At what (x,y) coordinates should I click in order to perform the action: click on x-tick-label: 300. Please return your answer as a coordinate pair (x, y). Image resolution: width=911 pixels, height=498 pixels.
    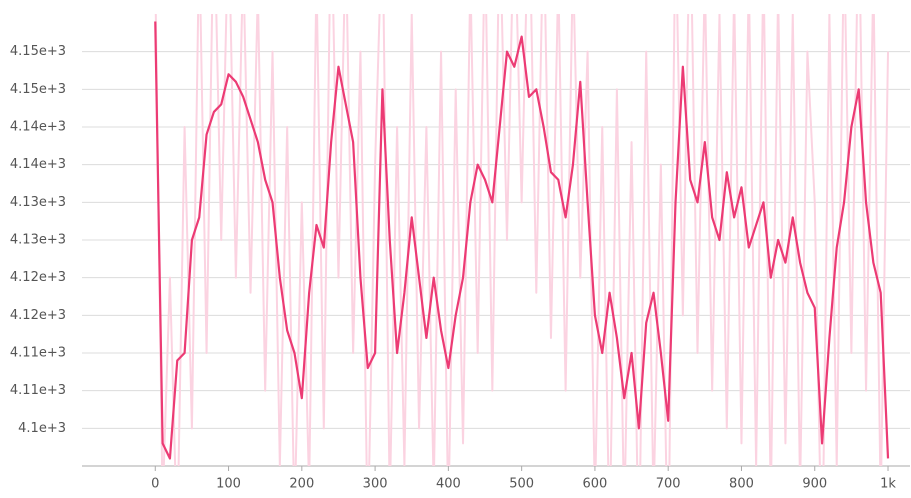
    Looking at the image, I should click on (375, 484).